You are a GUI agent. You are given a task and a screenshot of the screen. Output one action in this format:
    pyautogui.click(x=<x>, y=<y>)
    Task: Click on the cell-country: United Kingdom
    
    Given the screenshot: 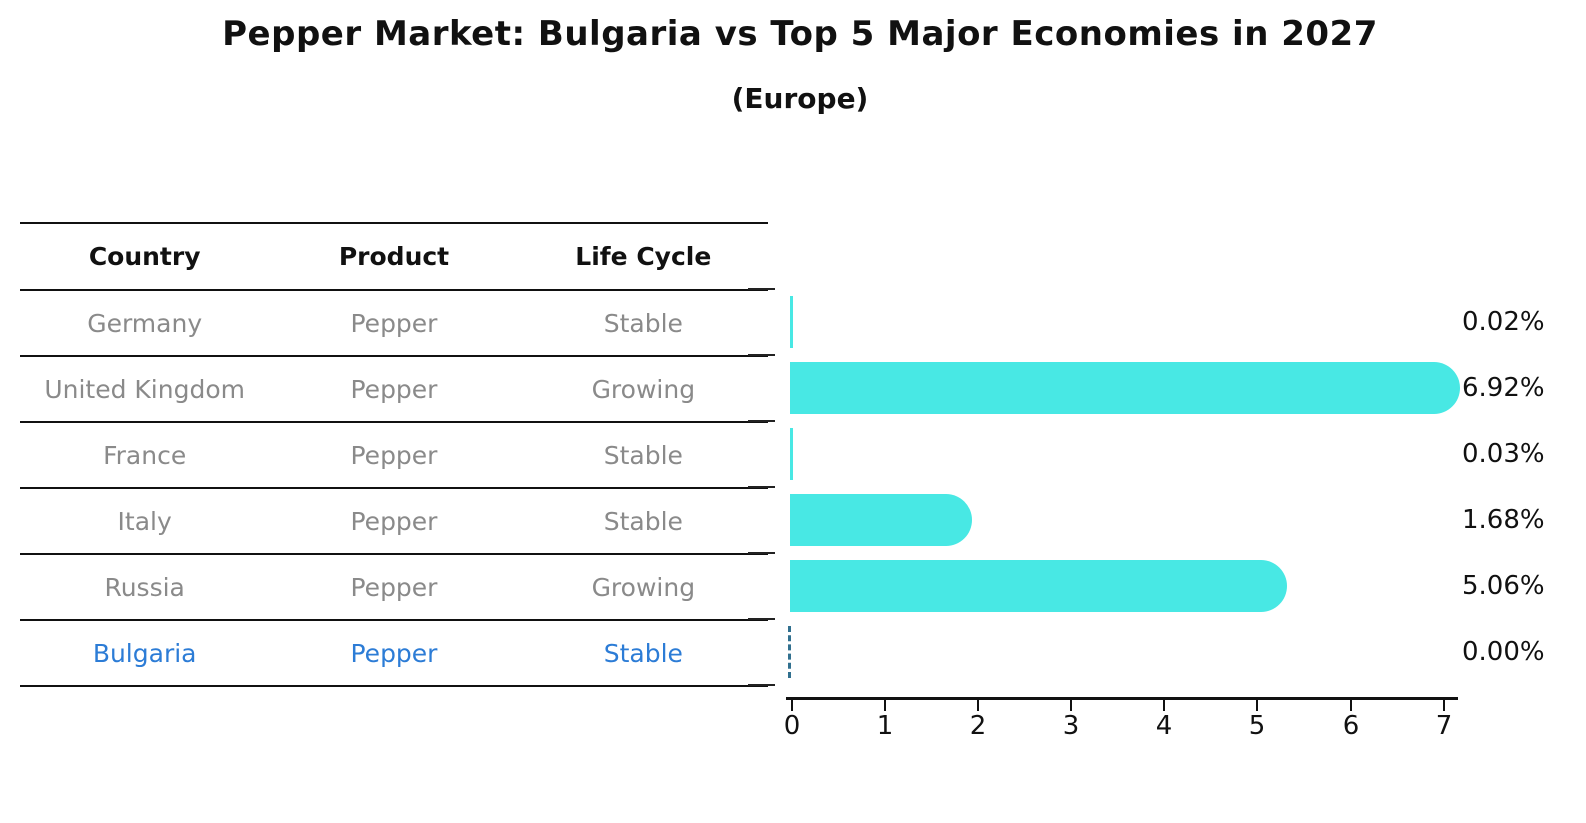 What is the action you would take?
    pyautogui.click(x=144, y=389)
    